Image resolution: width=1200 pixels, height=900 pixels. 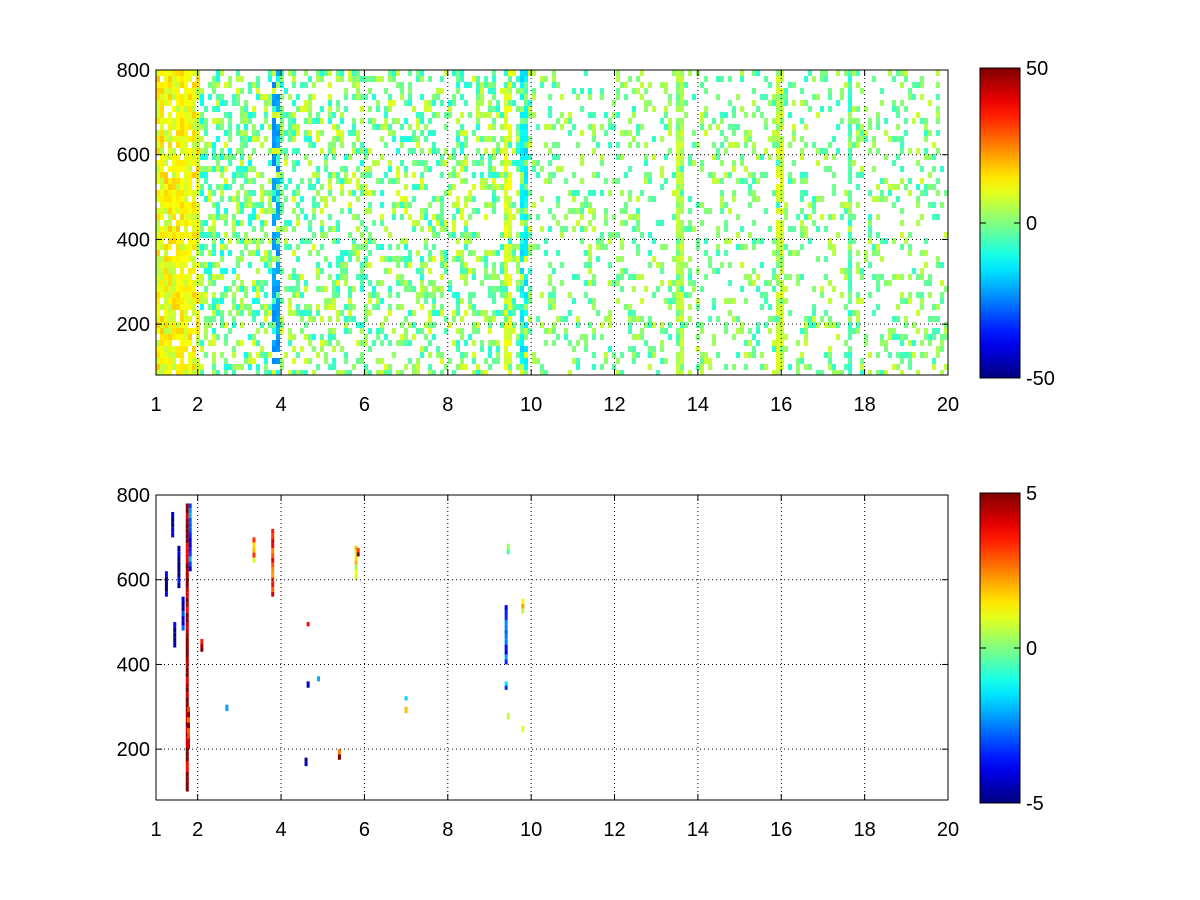 What do you see at coordinates (133, 750) in the screenshot?
I see `y-tick-label: 200` at bounding box center [133, 750].